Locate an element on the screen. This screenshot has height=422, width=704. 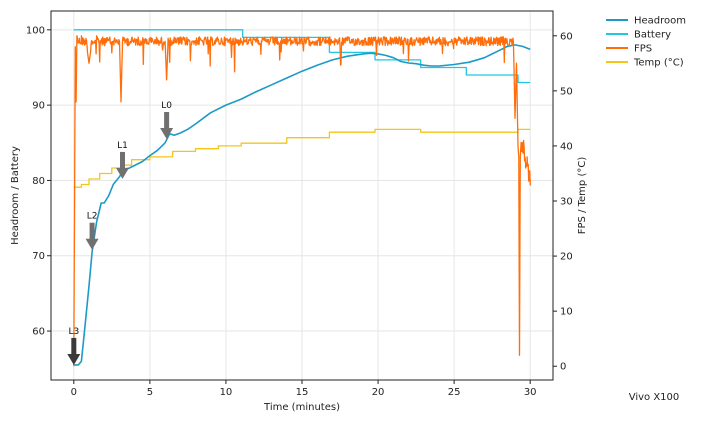
annotation-label: L0 is located at coordinates (166, 106).